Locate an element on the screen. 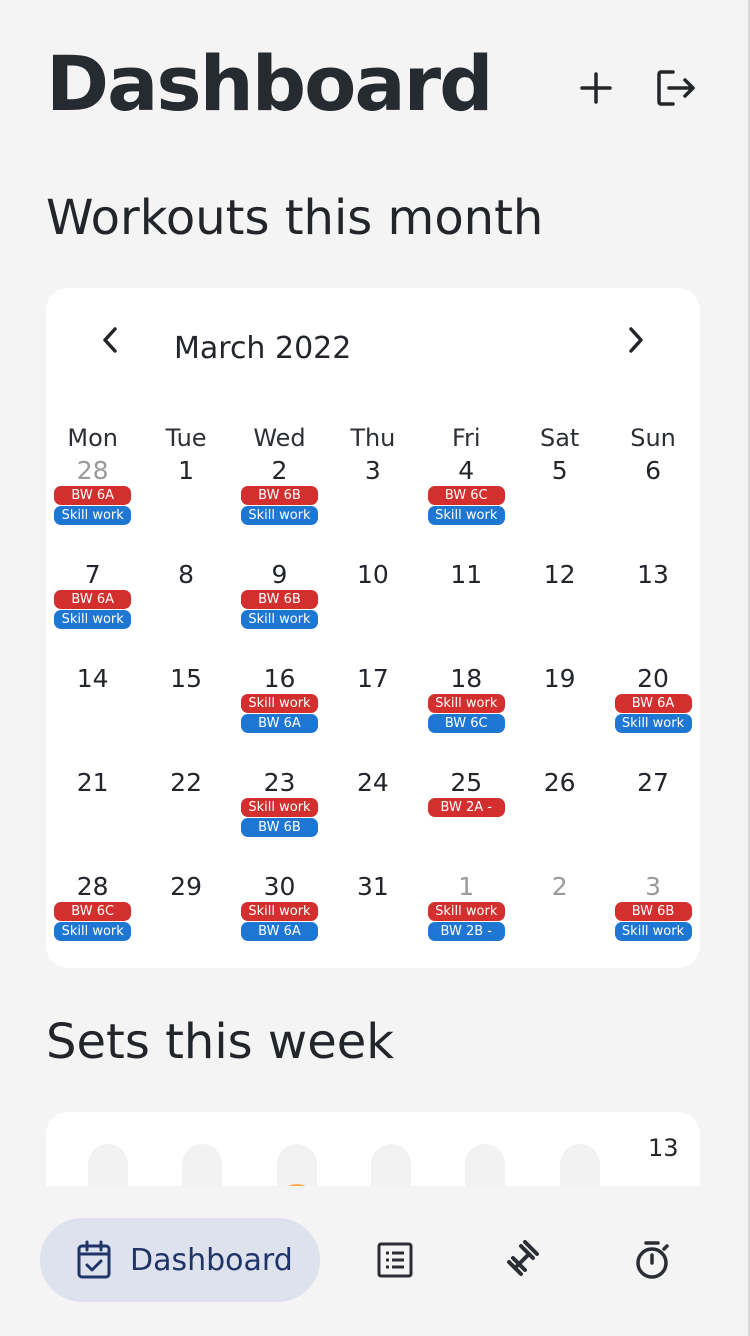  calendar-day: 22 is located at coordinates (185, 820).